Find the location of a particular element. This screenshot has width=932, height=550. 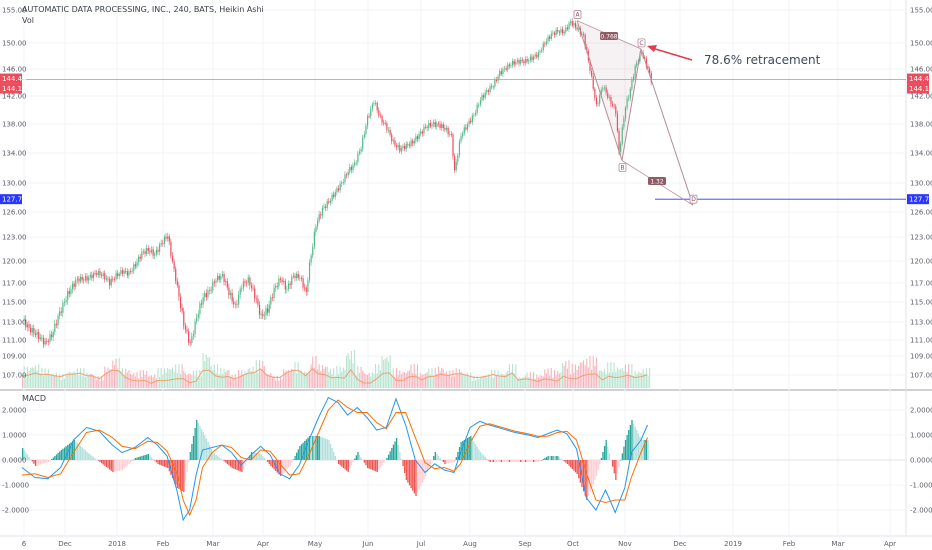

x-tick-label: Jun is located at coordinates (368, 544).